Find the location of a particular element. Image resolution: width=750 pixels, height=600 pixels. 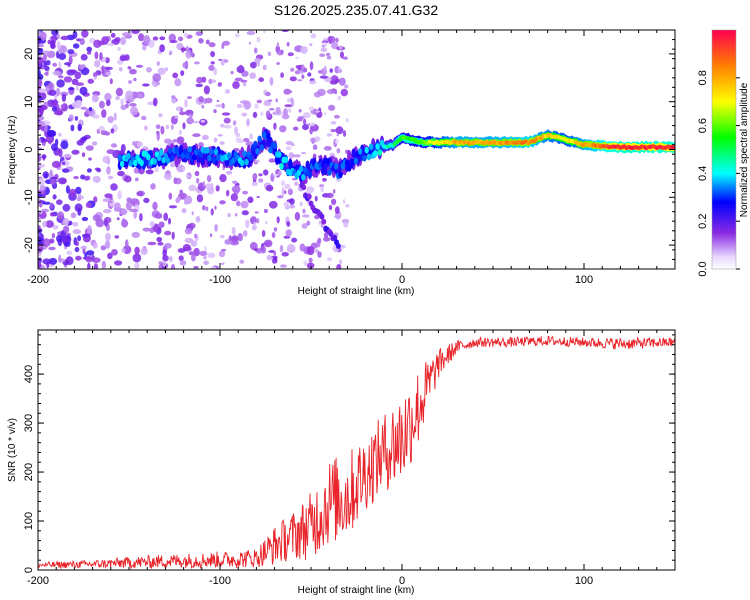

colorbar-tick-label: 0.6 is located at coordinates (703, 125).